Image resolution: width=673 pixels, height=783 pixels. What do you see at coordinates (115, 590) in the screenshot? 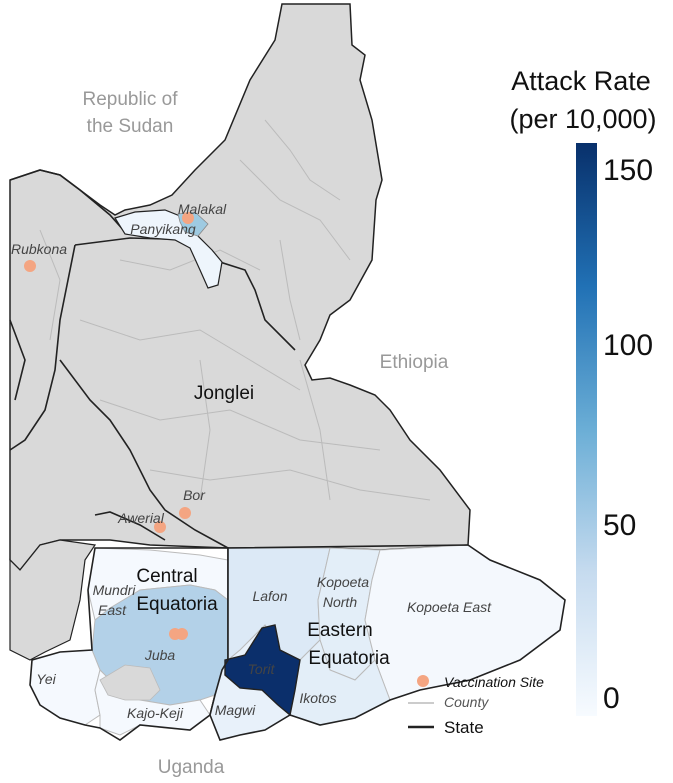
I see `county-label-mundri-1: Mundri` at bounding box center [115, 590].